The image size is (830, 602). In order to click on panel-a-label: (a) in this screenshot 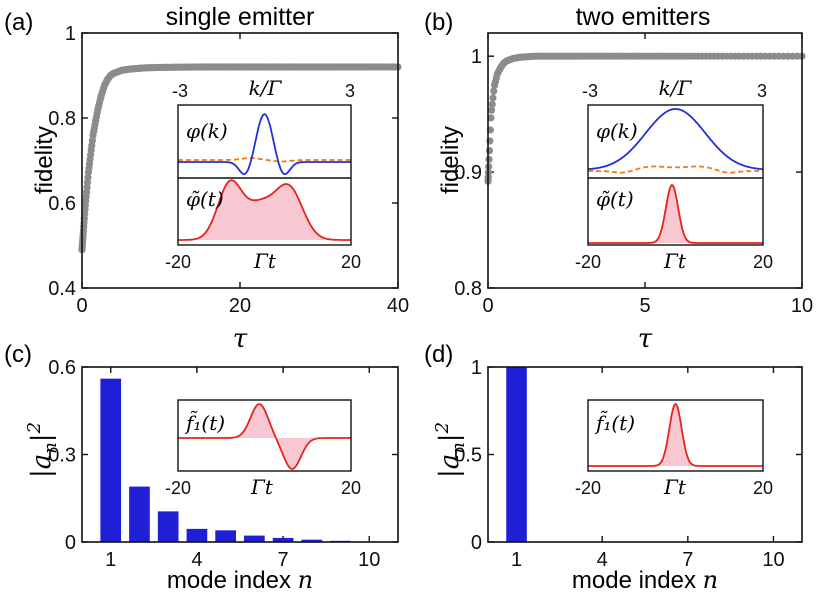, I will do `click(18, 22)`.